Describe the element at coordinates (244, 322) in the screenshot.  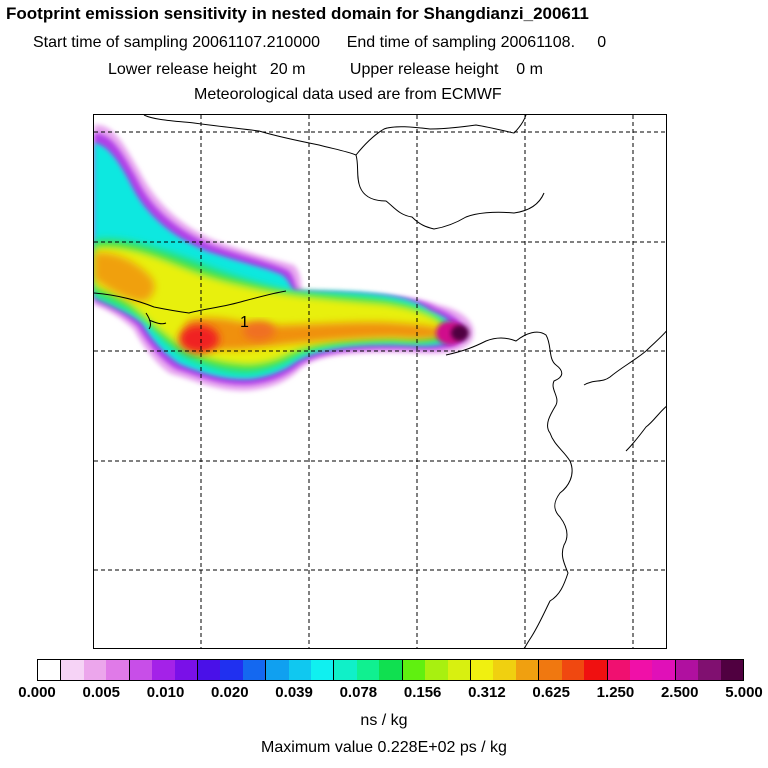
I see `map-point-marker: 1` at that location.